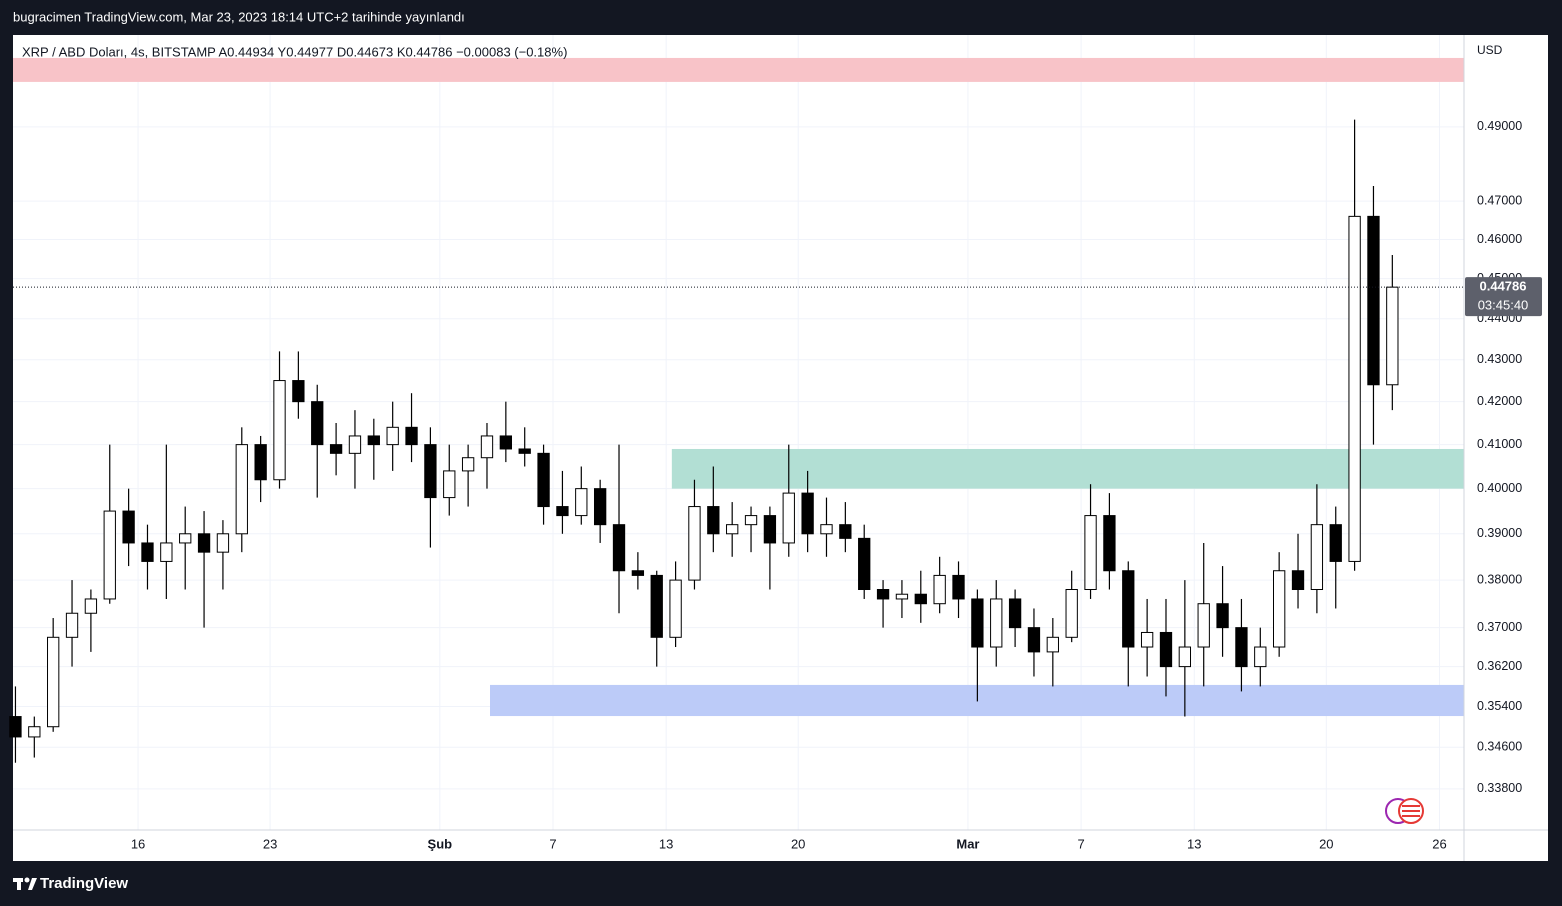 This screenshot has height=906, width=1562. What do you see at coordinates (1503, 297) in the screenshot?
I see `last-price-box` at bounding box center [1503, 297].